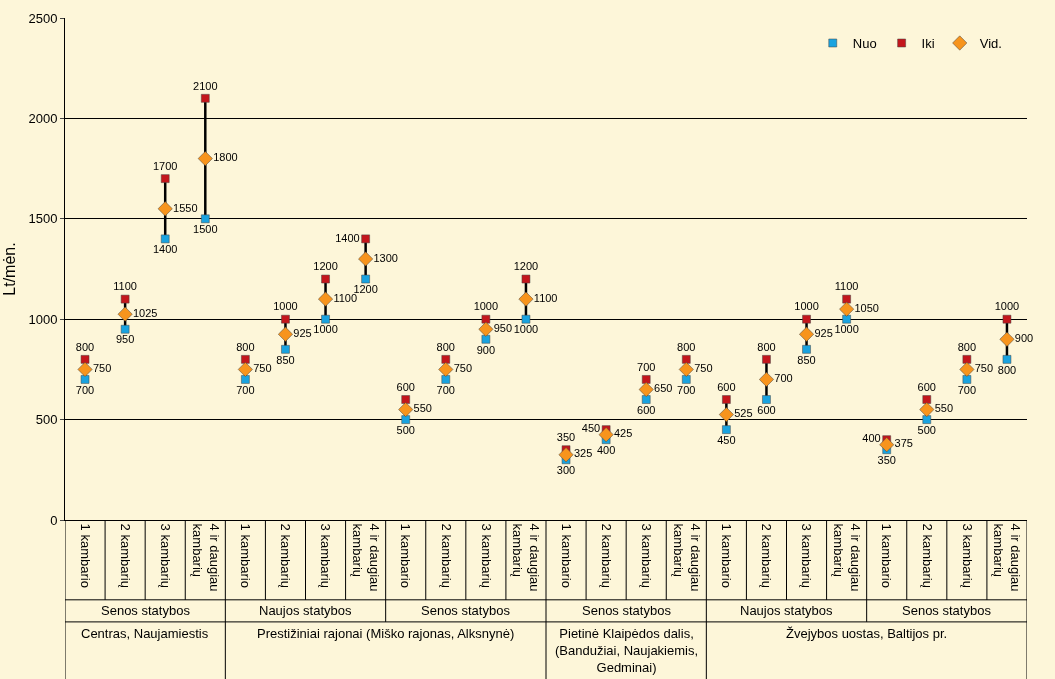 The image size is (1055, 679). I want to click on text: Žvejybos uostas, Baltijos pr., so click(867, 633).